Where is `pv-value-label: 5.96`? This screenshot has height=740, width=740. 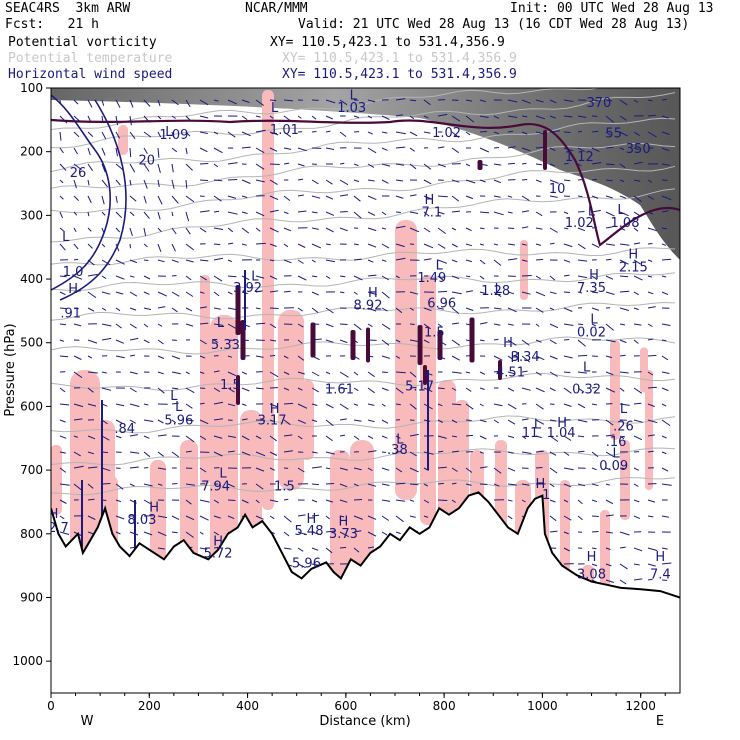
pv-value-label: 5.96 is located at coordinates (306, 564).